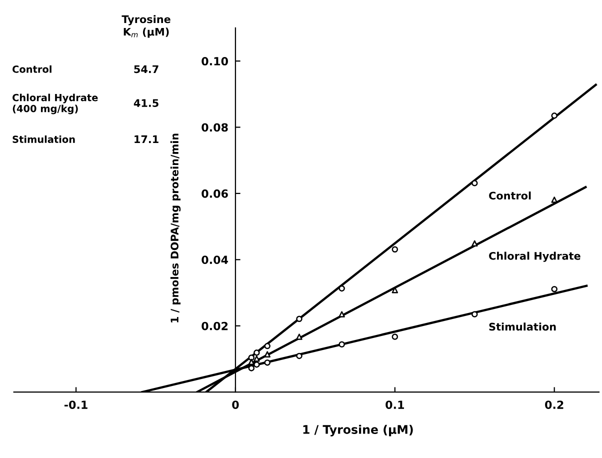 The width and height of the screenshot is (602, 458). I want to click on series-label: Stimulation, so click(522, 326).